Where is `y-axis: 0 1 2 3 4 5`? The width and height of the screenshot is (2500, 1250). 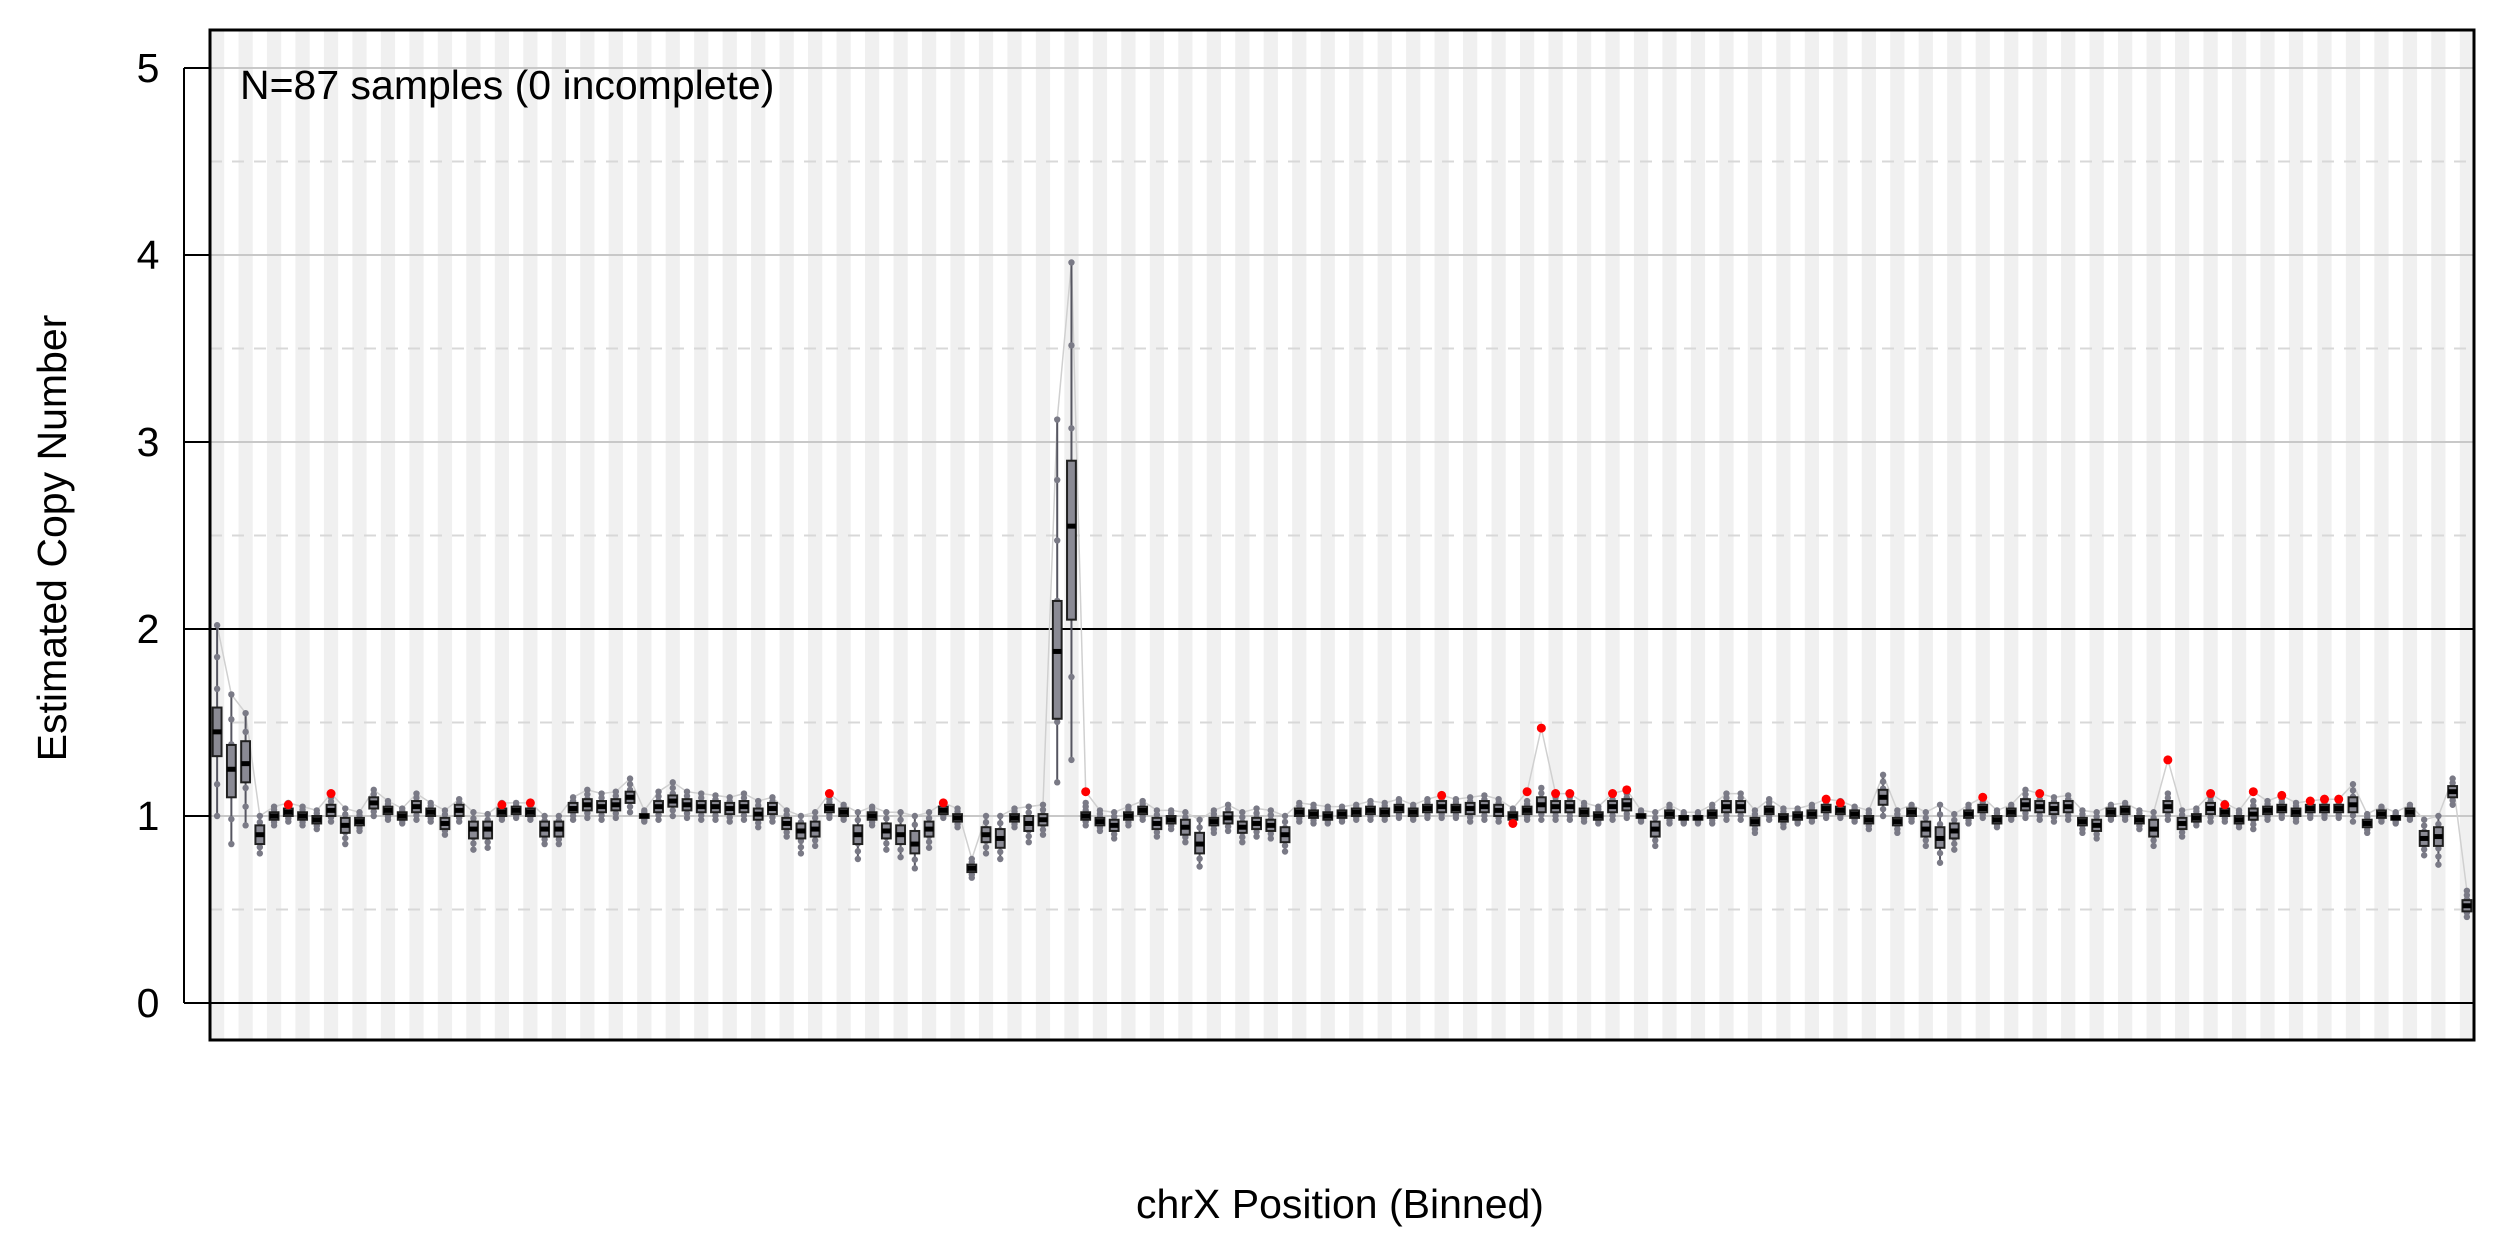 y-axis: 0 1 2 3 4 5 is located at coordinates (173, 535).